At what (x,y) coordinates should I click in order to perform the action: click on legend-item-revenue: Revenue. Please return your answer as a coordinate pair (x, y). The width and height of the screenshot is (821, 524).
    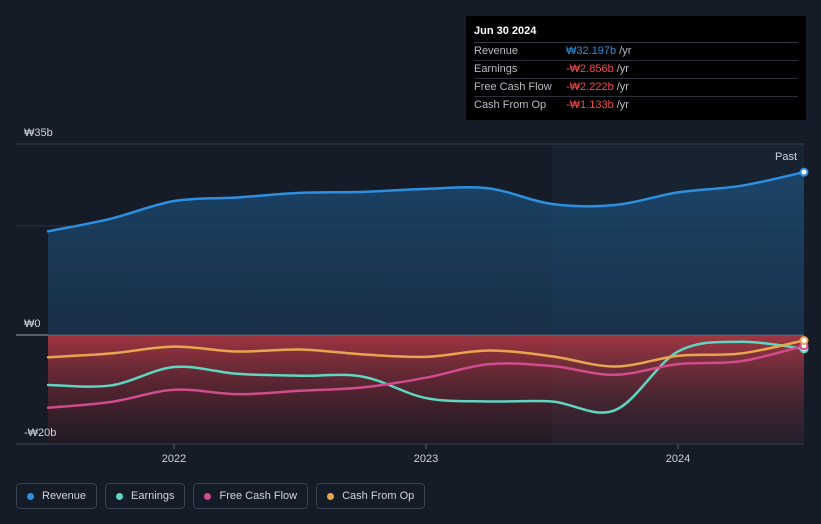
    Looking at the image, I should click on (57, 496).